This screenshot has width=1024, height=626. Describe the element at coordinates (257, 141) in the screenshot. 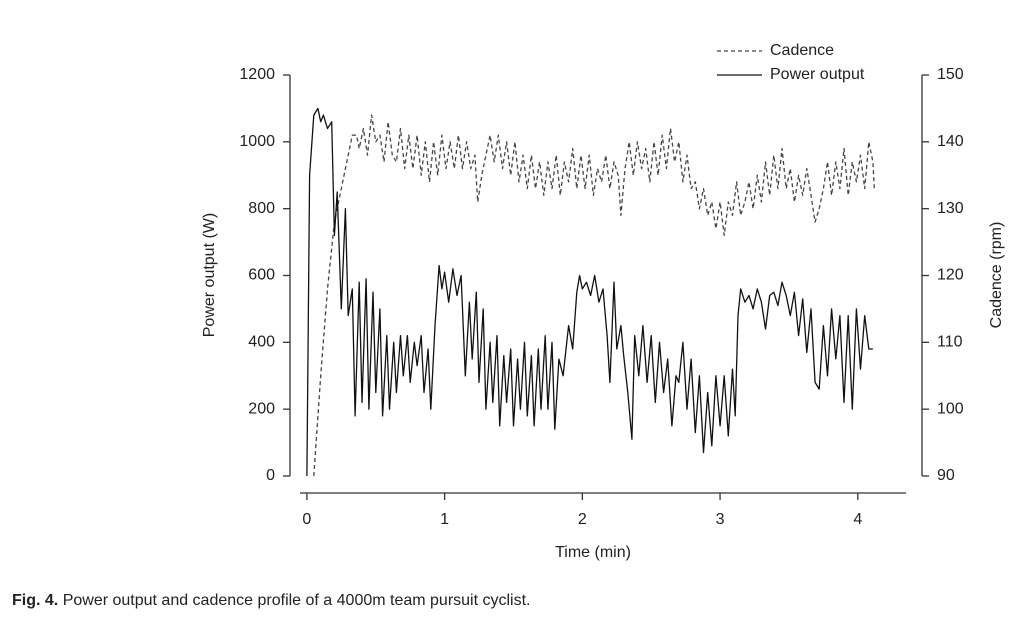

I see `y-tick-label: 1000` at that location.